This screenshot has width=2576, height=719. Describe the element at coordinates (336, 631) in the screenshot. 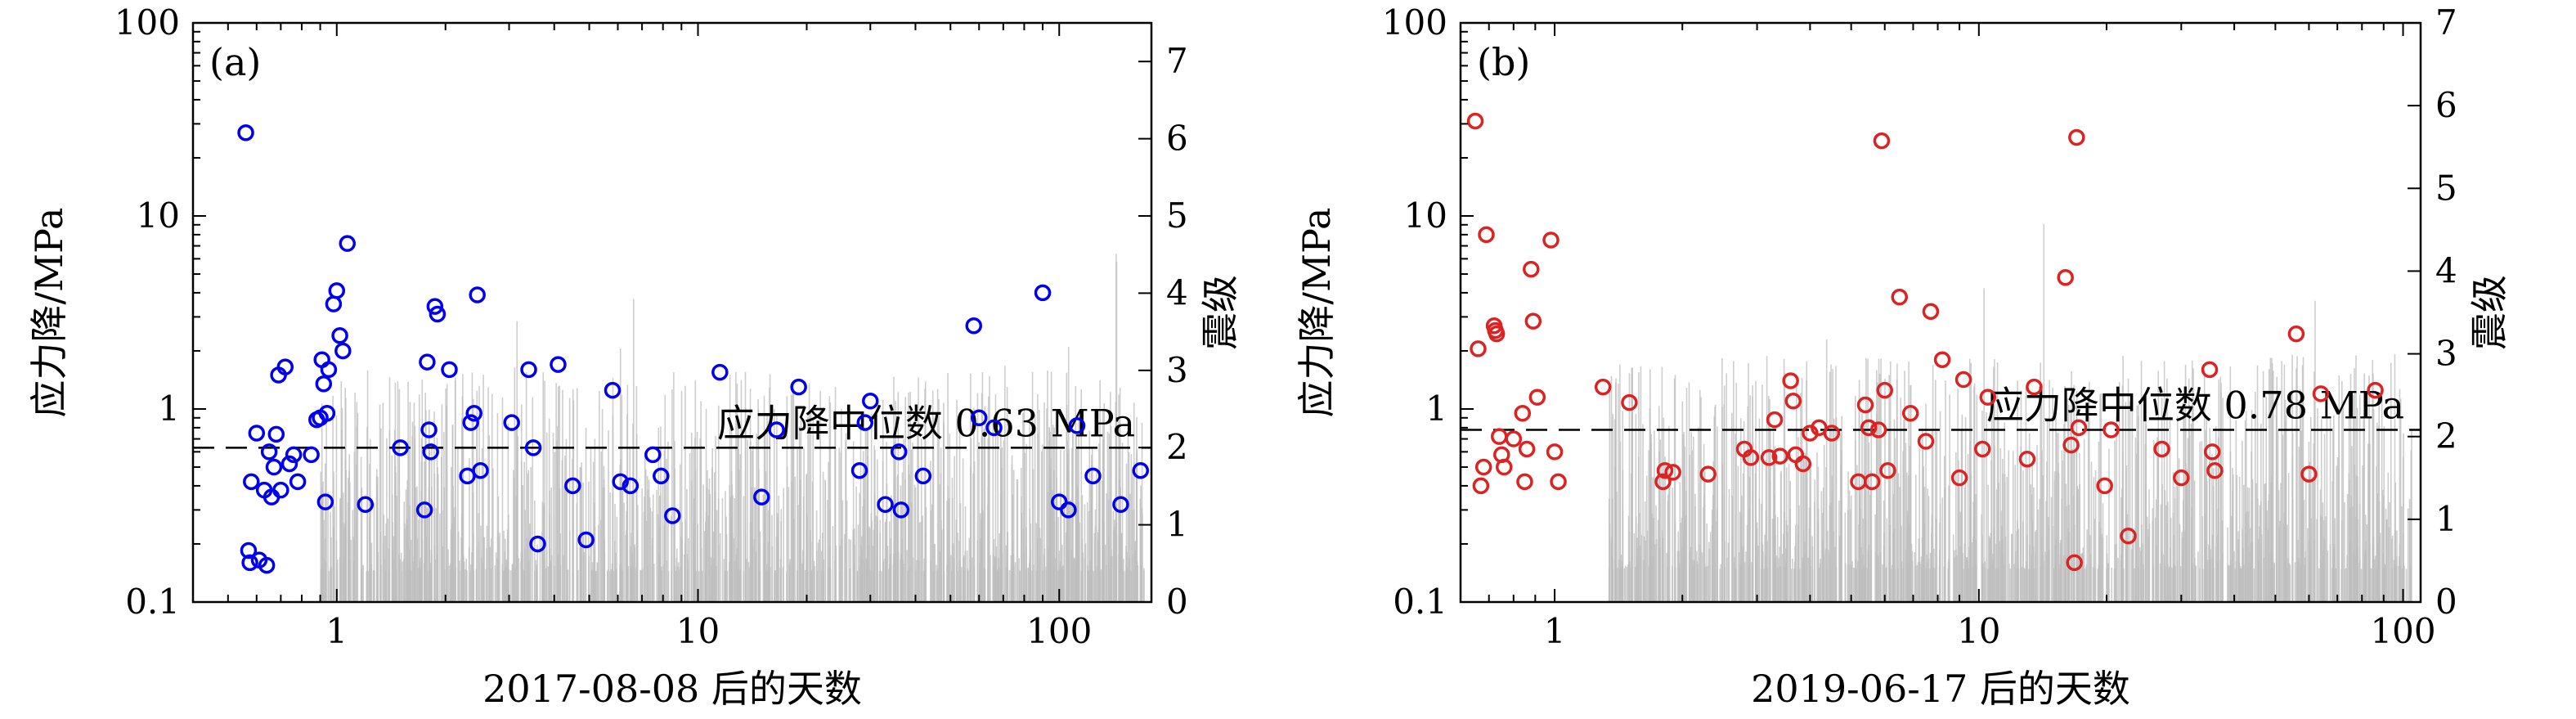

I see `x-tick-label: 1` at that location.